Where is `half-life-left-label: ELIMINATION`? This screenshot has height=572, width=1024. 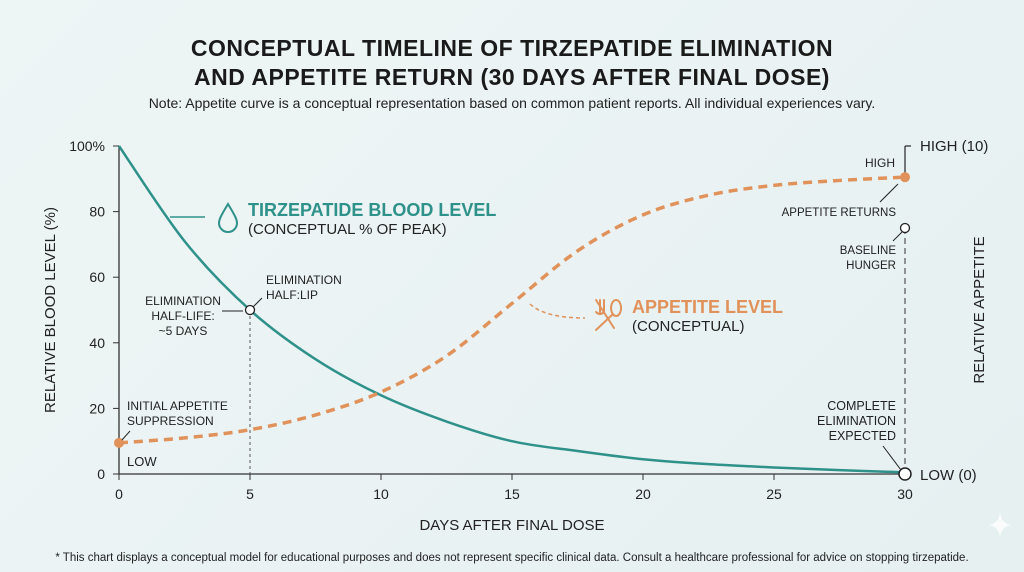
half-life-left-label: ELIMINATION is located at coordinates (183, 301).